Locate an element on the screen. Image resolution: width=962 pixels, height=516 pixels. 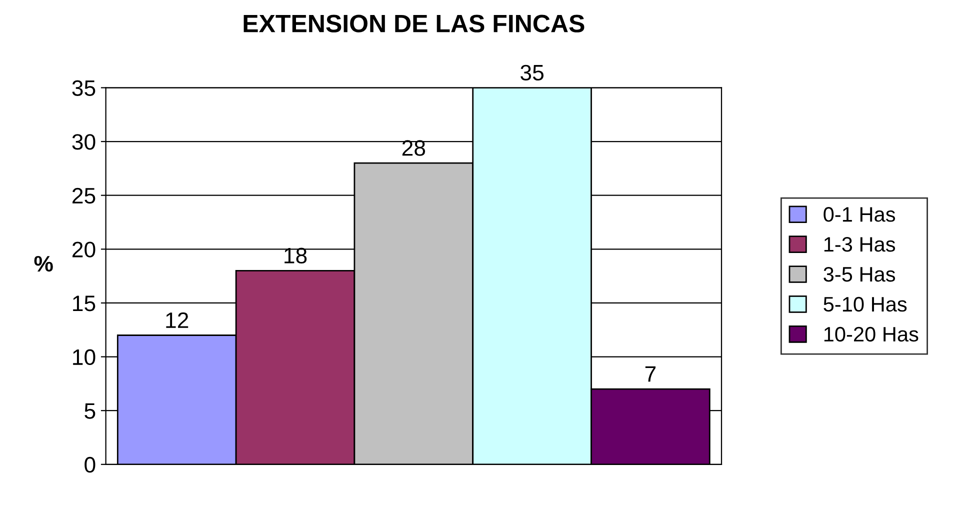
legend-label: 10-20 Has is located at coordinates (871, 334).